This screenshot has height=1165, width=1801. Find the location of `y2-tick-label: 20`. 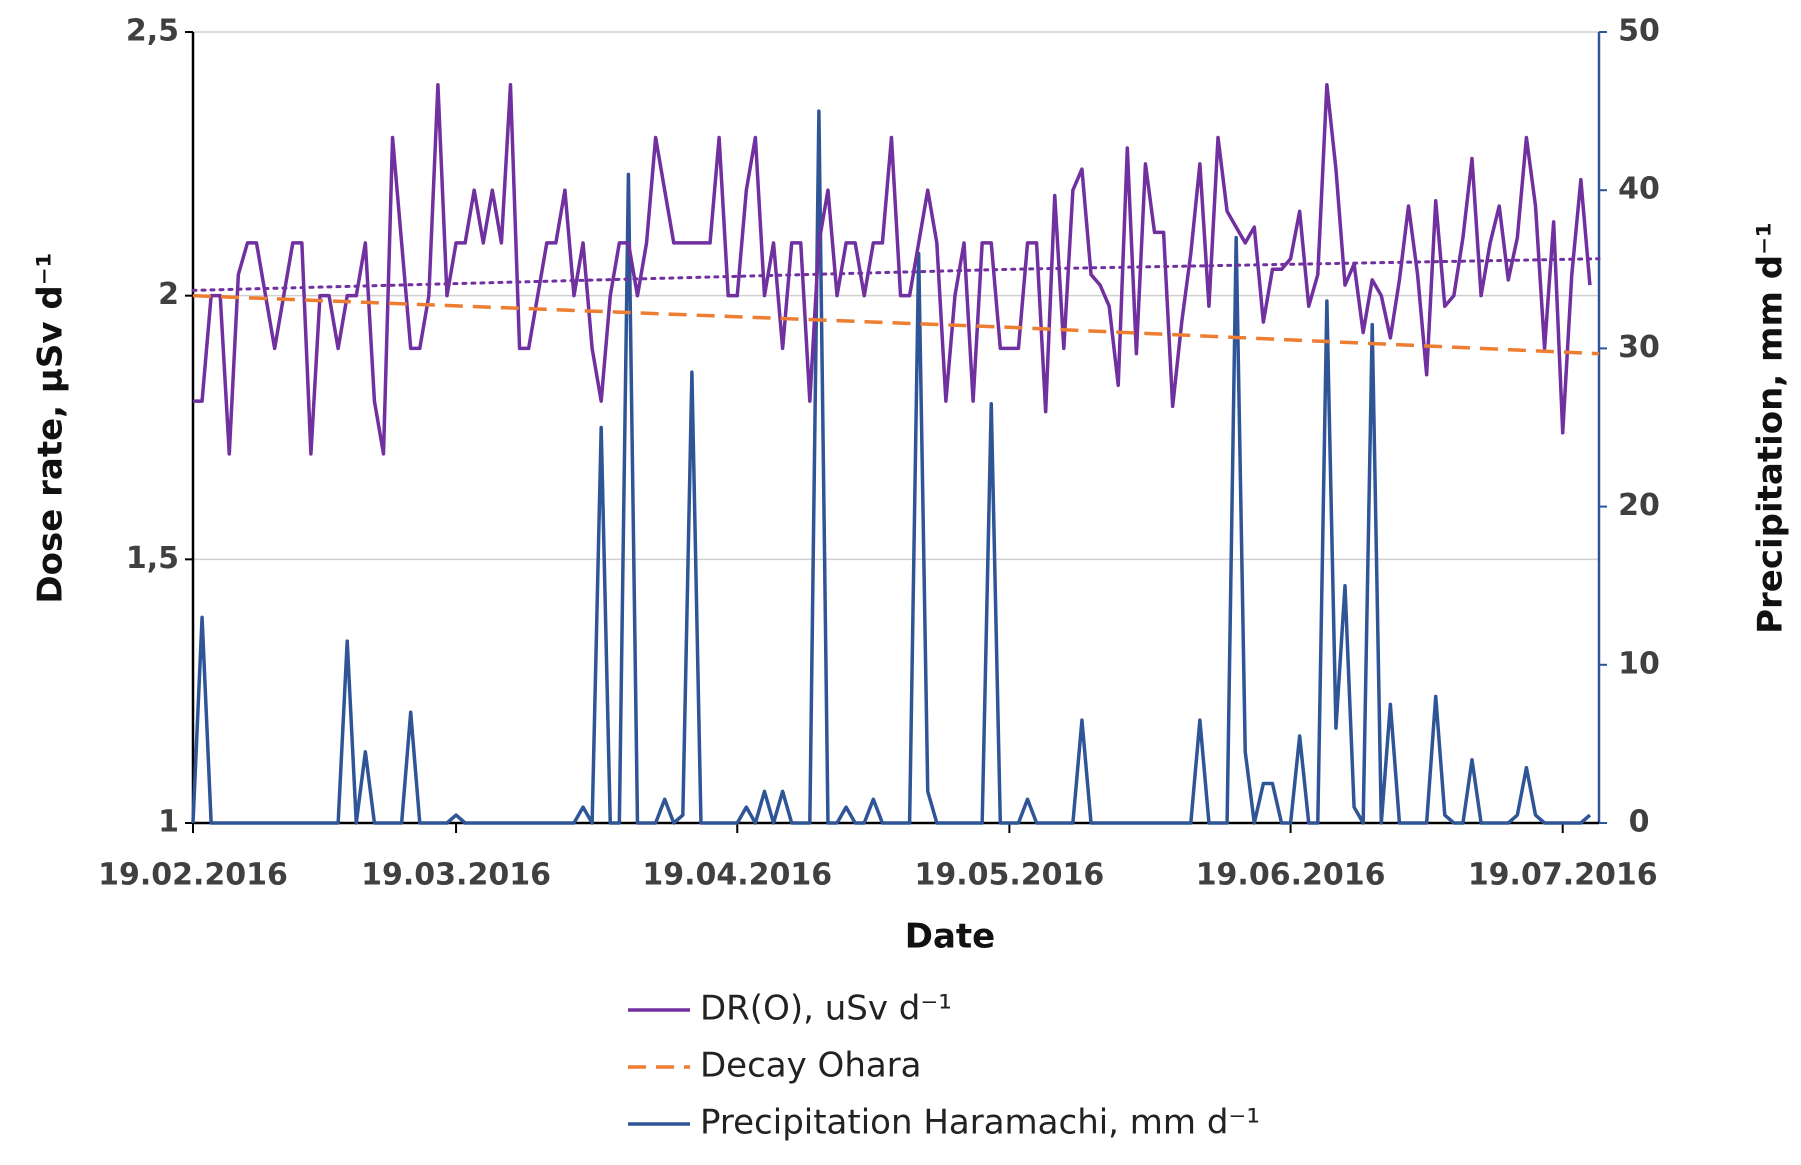

y2-tick-label: 20 is located at coordinates (1639, 505).